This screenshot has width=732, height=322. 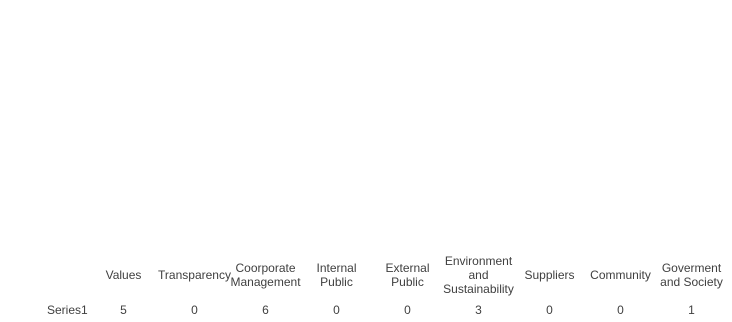 What do you see at coordinates (123, 275) in the screenshot?
I see `category-label: Values` at bounding box center [123, 275].